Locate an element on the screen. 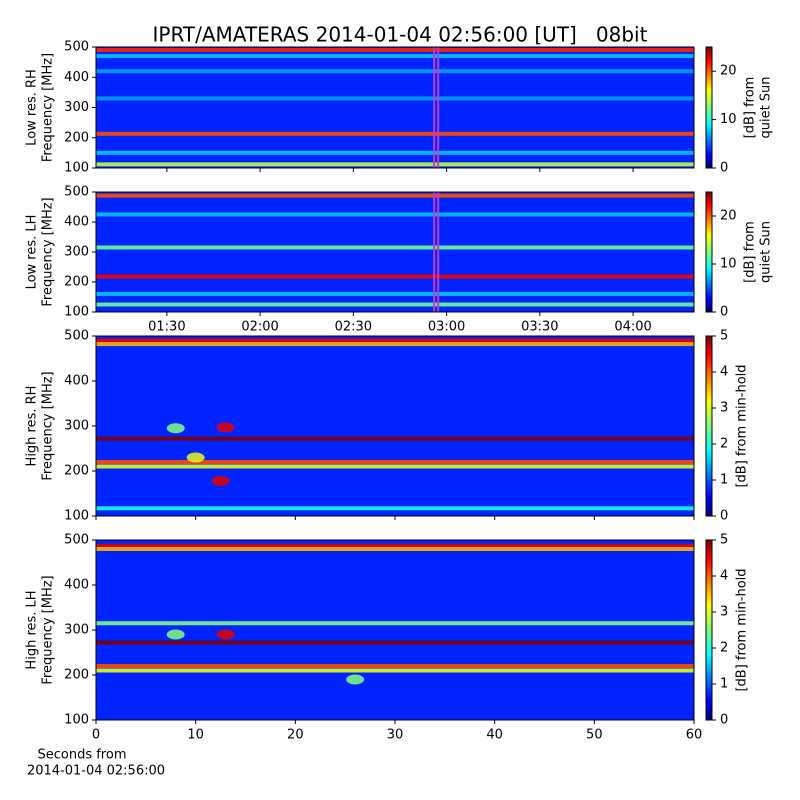 This screenshot has width=800, height=800. x-tick-label: 10 is located at coordinates (195, 735).